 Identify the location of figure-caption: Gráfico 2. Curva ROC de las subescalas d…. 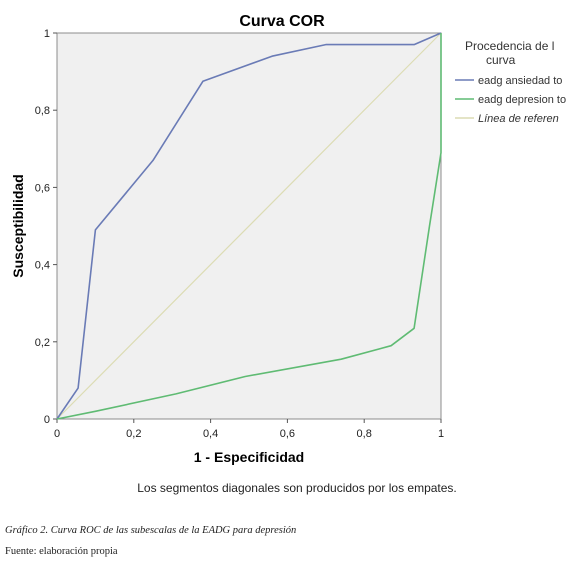
(150, 530).